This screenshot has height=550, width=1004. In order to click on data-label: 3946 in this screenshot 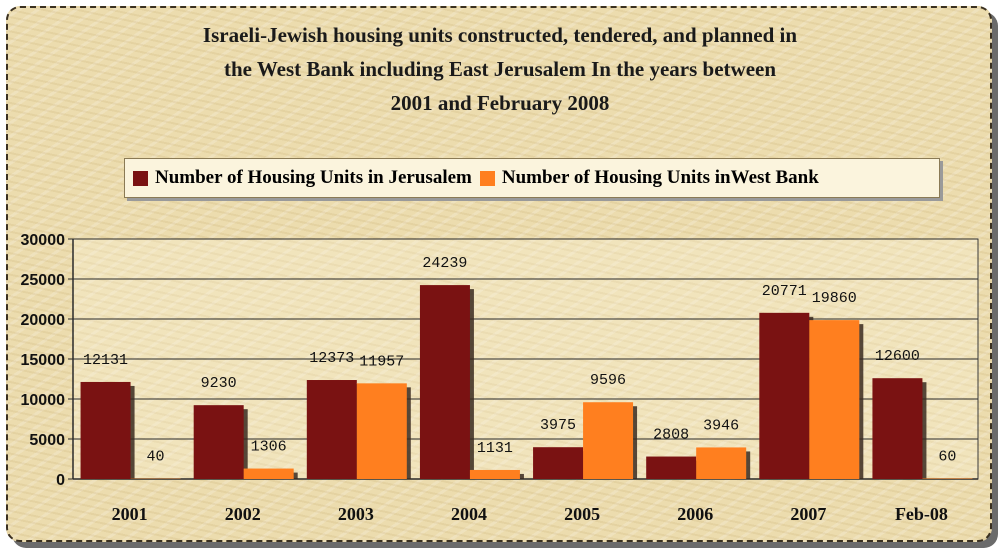, I will do `click(721, 425)`.